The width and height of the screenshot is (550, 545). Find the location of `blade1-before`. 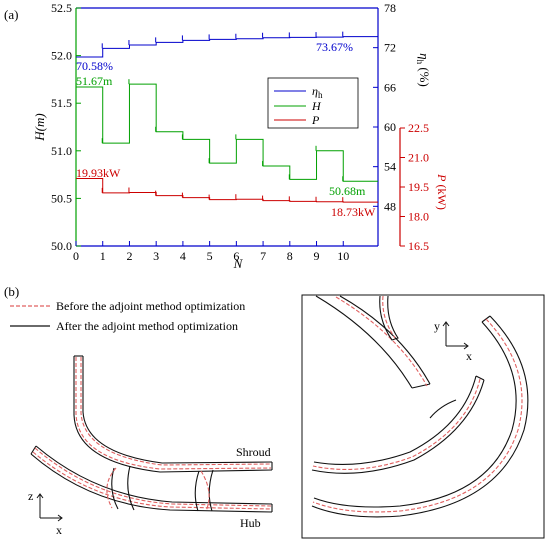

blade1-before is located at coordinates (111, 488).